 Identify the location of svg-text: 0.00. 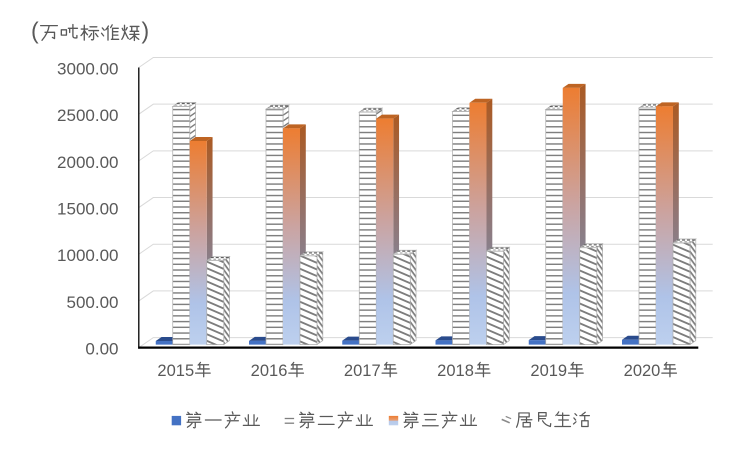
(101, 349).